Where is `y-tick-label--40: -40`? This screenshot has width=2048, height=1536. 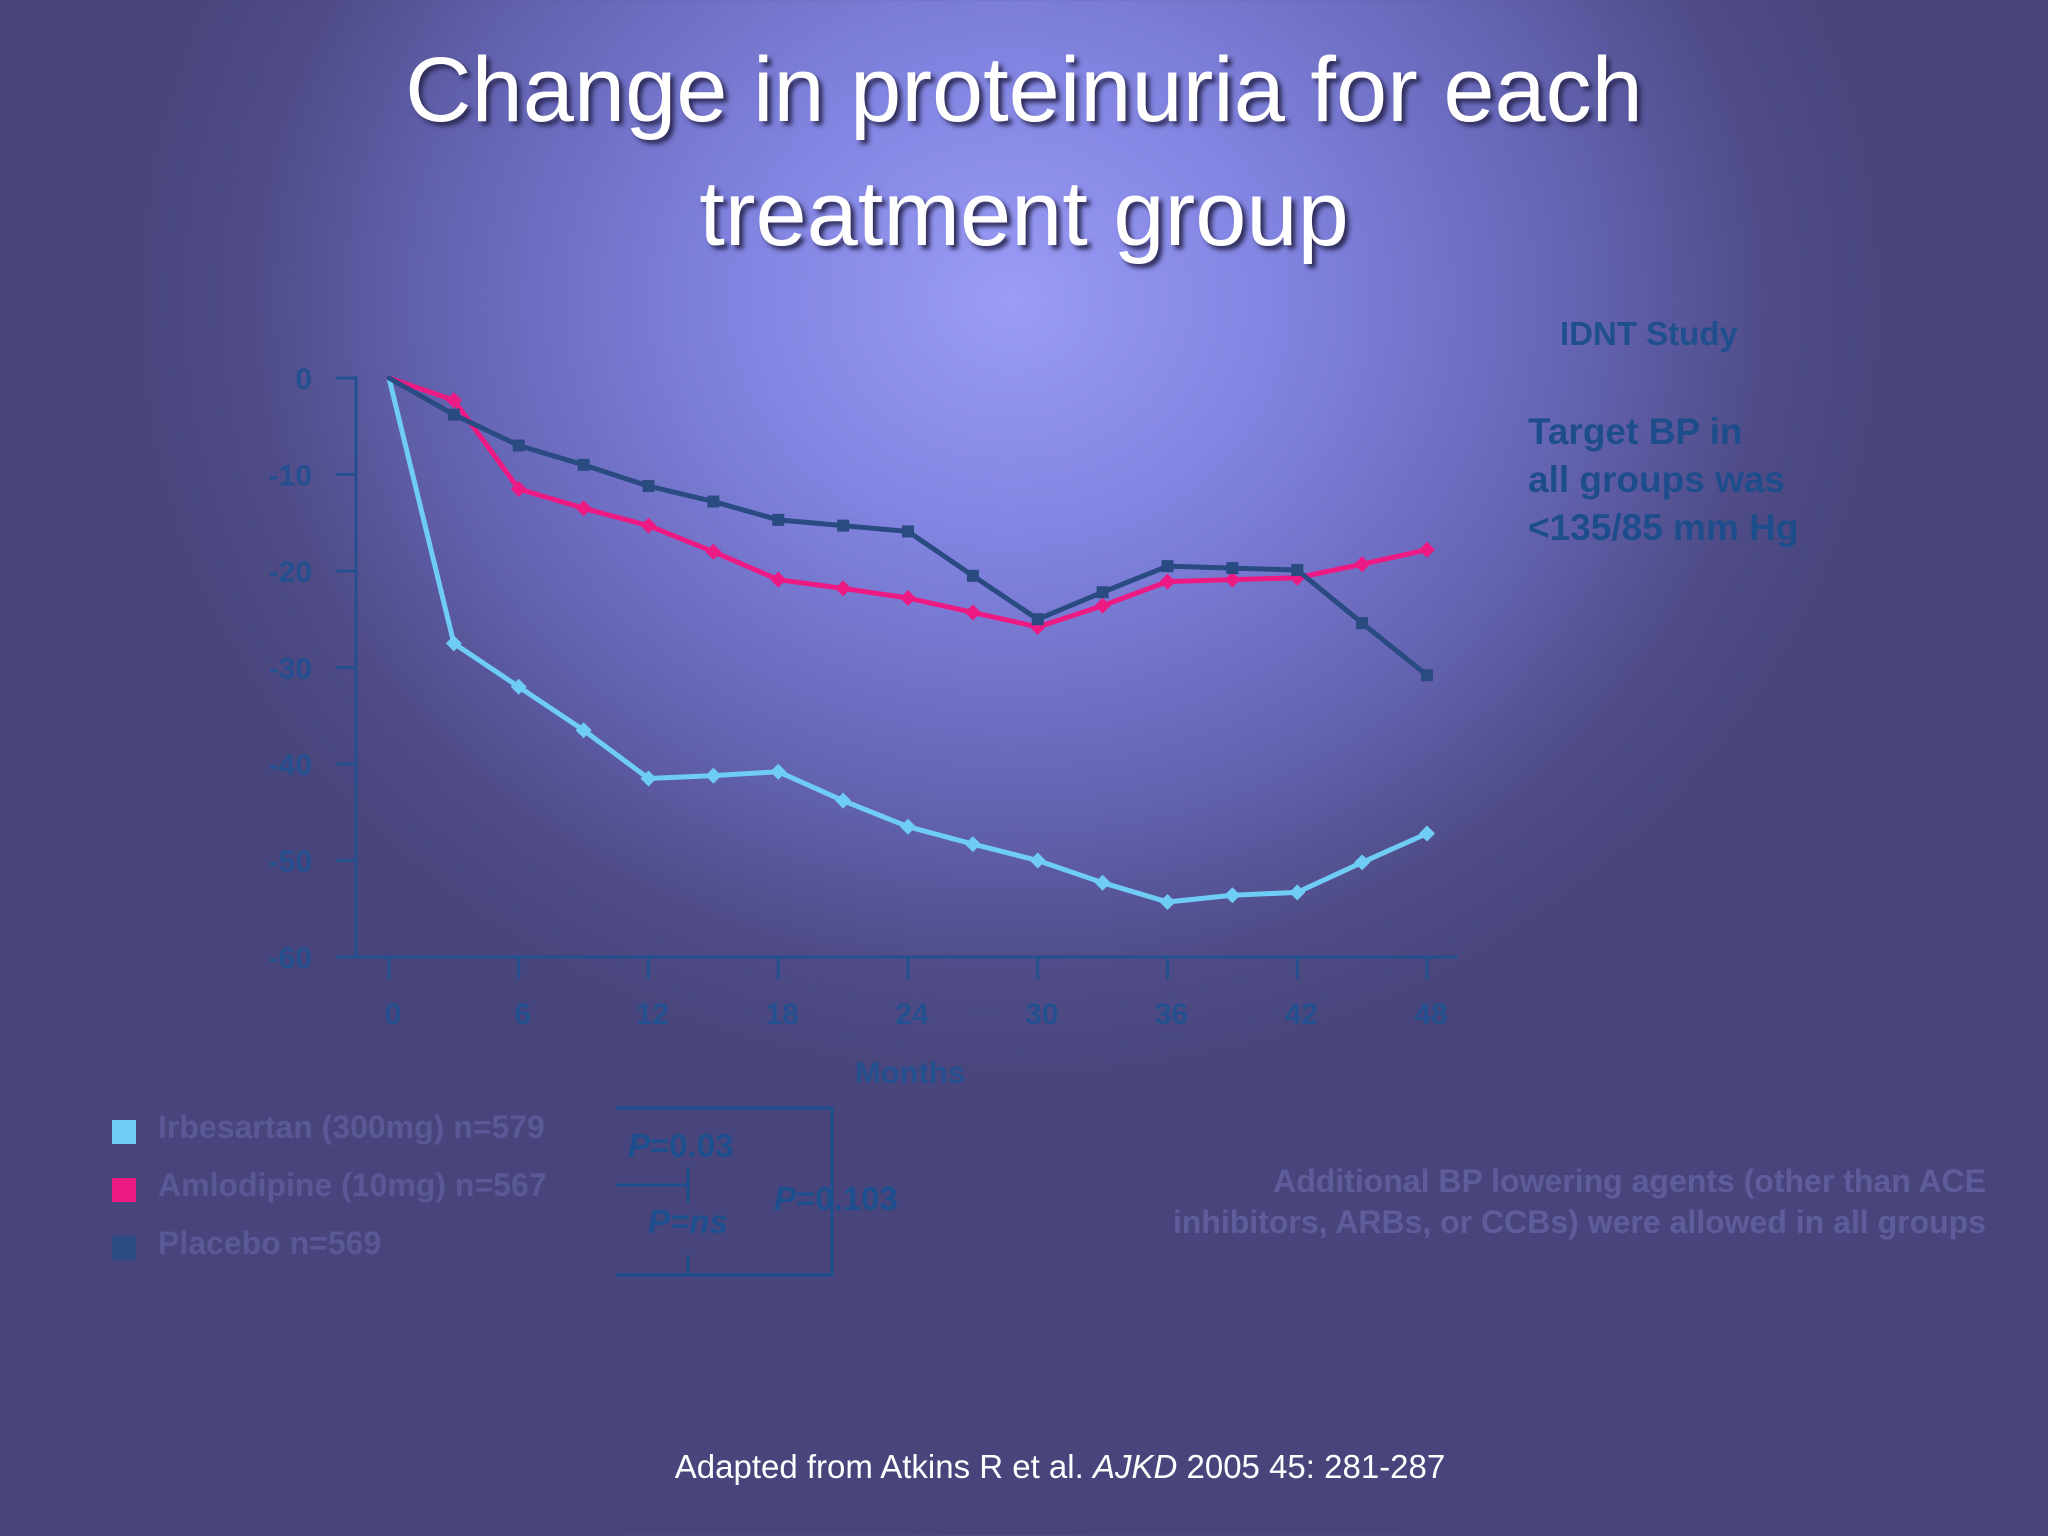 y-tick-label--40: -40 is located at coordinates (290, 765).